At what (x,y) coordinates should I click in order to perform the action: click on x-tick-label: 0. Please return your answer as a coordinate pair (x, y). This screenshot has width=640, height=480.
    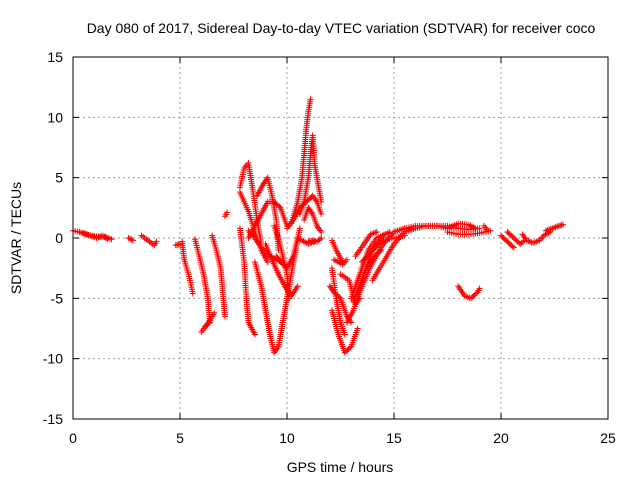
    Looking at the image, I should click on (73, 438).